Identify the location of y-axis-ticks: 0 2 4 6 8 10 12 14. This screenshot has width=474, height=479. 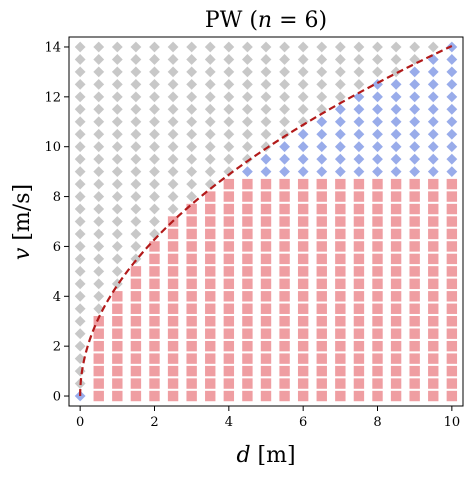
(56, 222).